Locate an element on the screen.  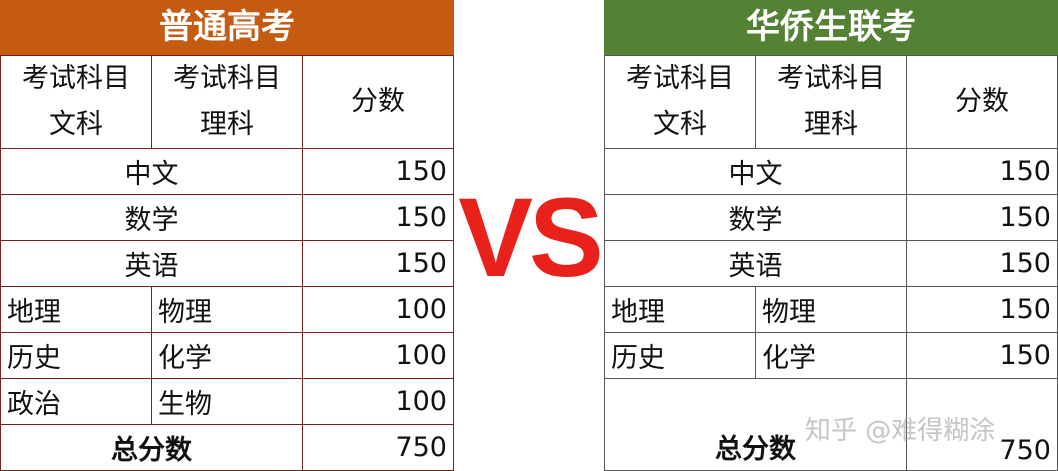
table-row: 地理 物理 150 is located at coordinates (831, 309).